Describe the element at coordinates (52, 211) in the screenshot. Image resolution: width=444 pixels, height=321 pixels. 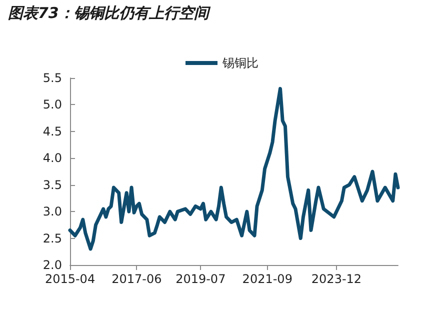
I see `y-tick-label: 3.0` at that location.